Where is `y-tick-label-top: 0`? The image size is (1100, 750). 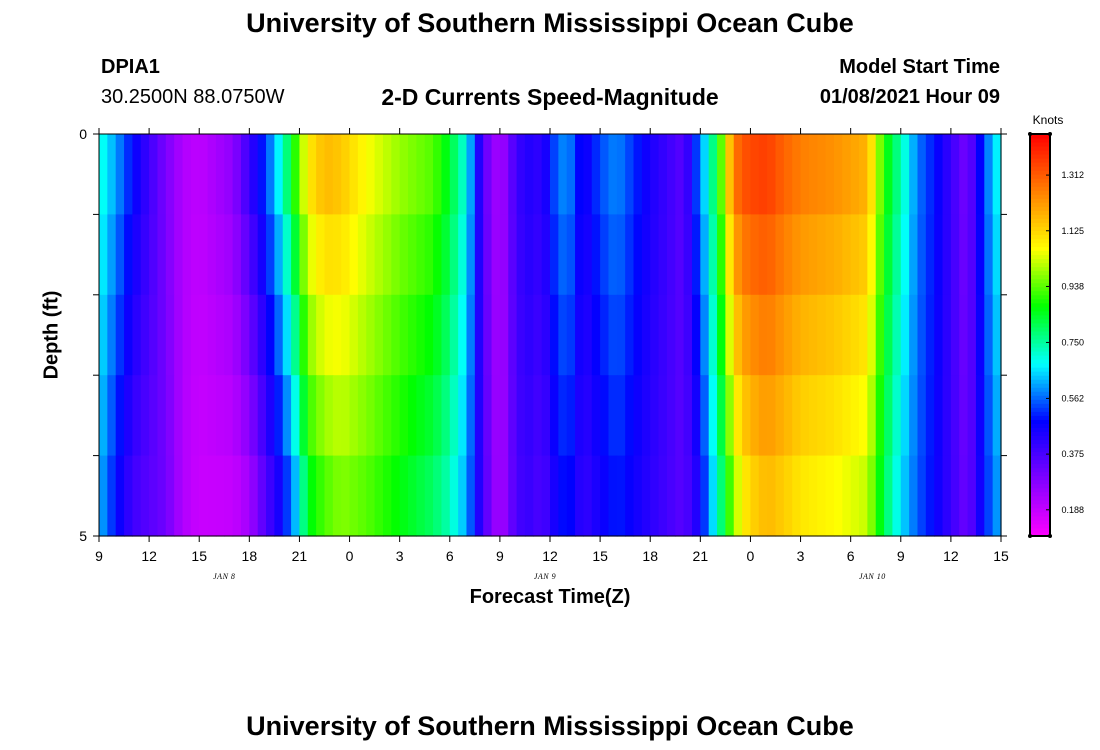
y-tick-label-top: 0 is located at coordinates (83, 134).